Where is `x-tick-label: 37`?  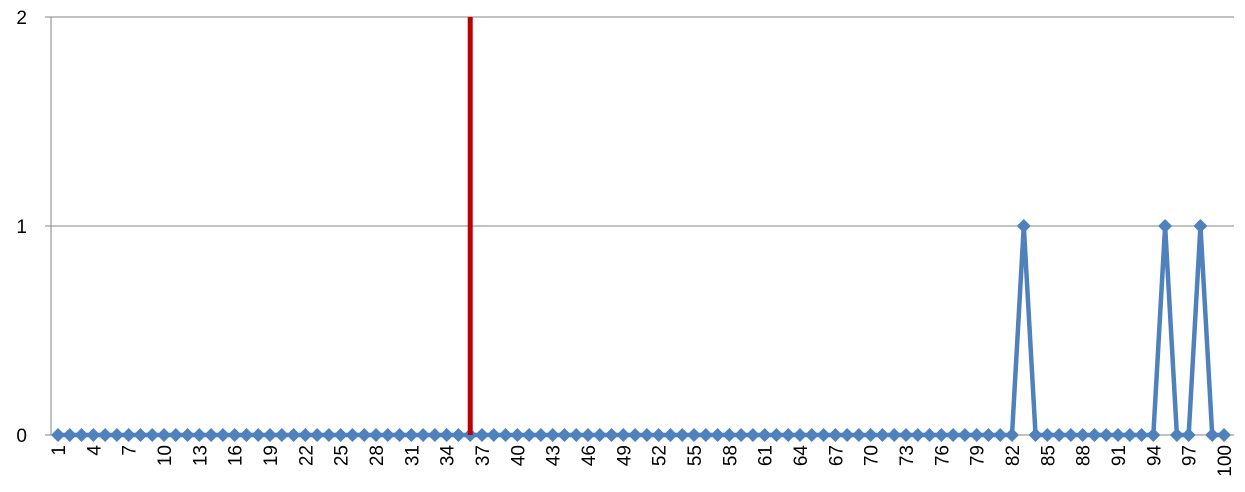
x-tick-label: 37 is located at coordinates (483, 455).